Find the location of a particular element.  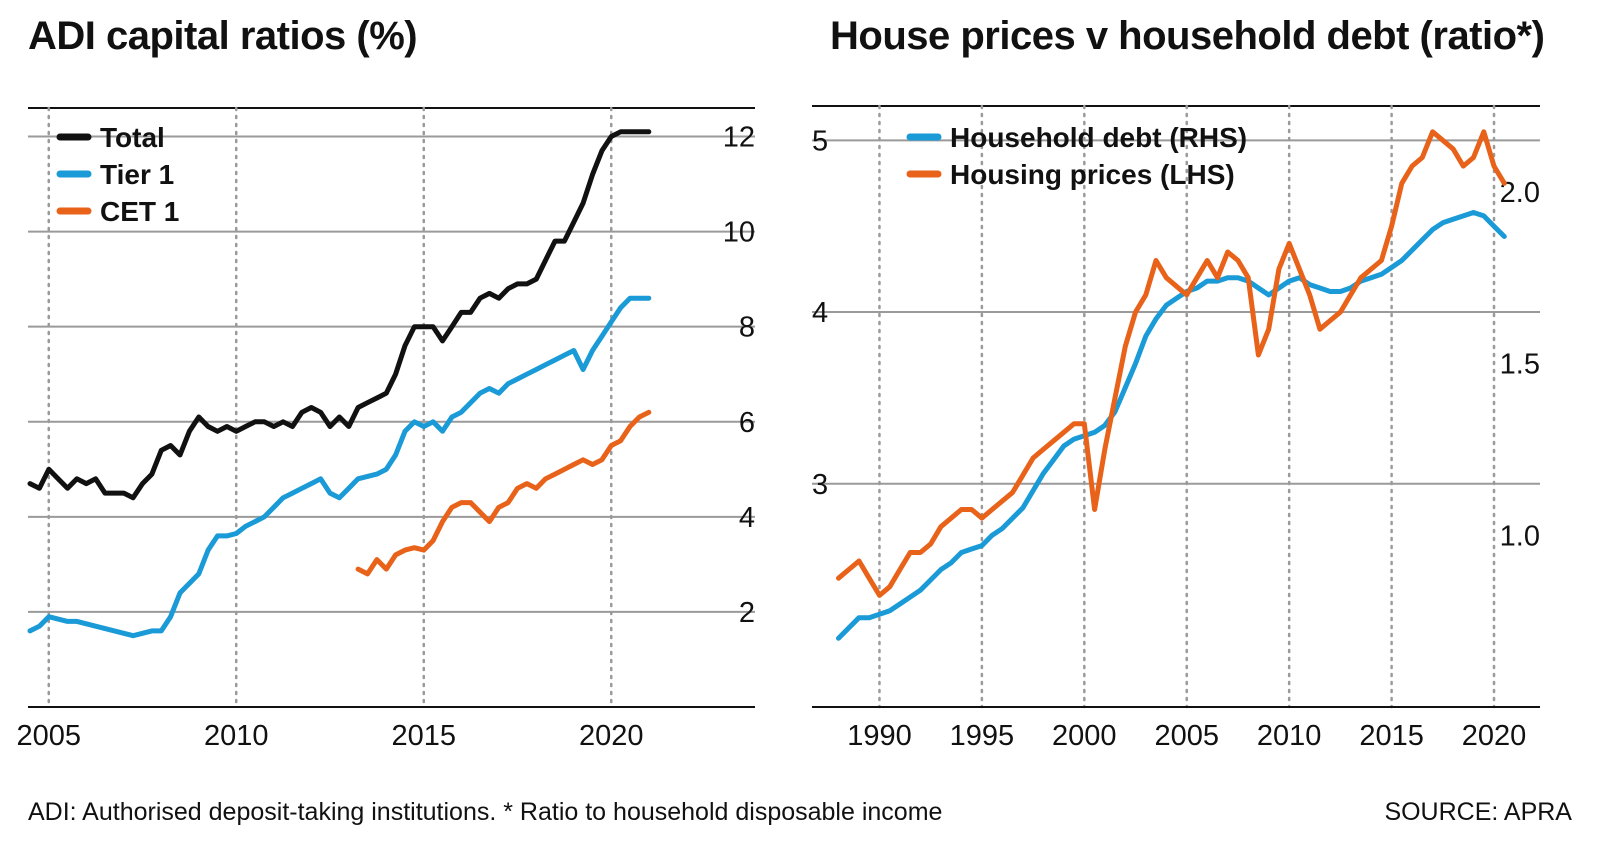

right-x-tick-label: 2015 is located at coordinates (1391, 736).